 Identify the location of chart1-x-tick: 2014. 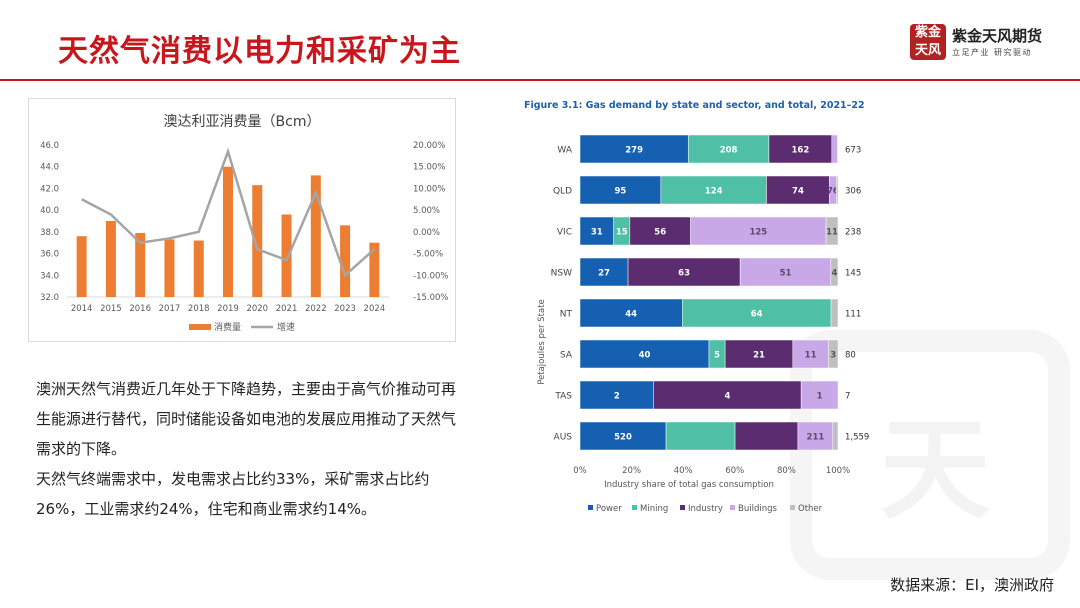
(82, 309).